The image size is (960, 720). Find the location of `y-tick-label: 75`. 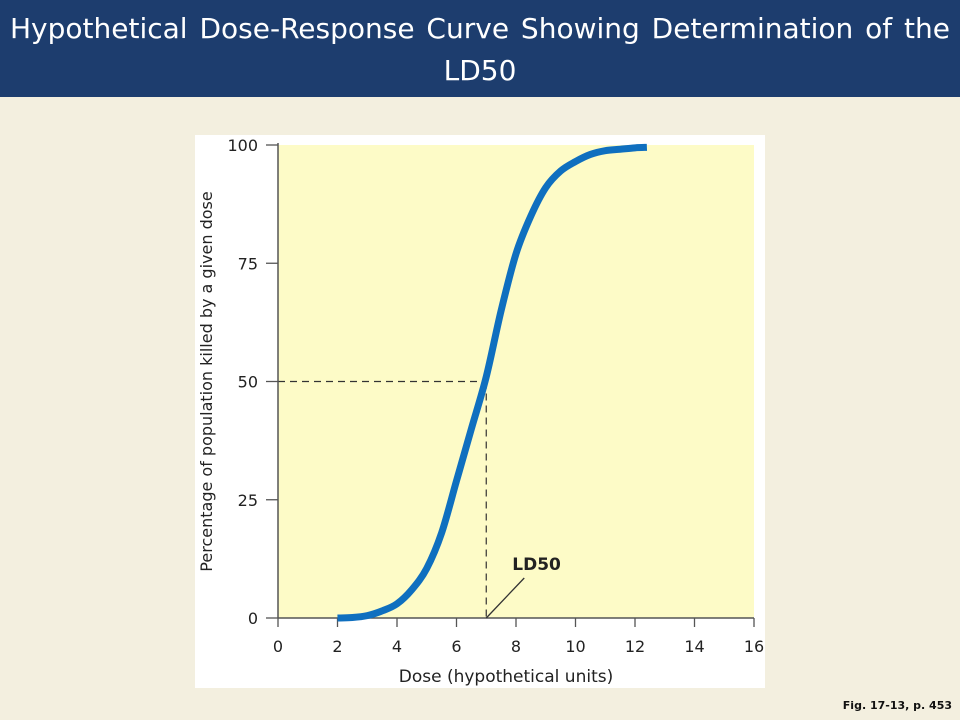

y-tick-label: 75 is located at coordinates (248, 263).